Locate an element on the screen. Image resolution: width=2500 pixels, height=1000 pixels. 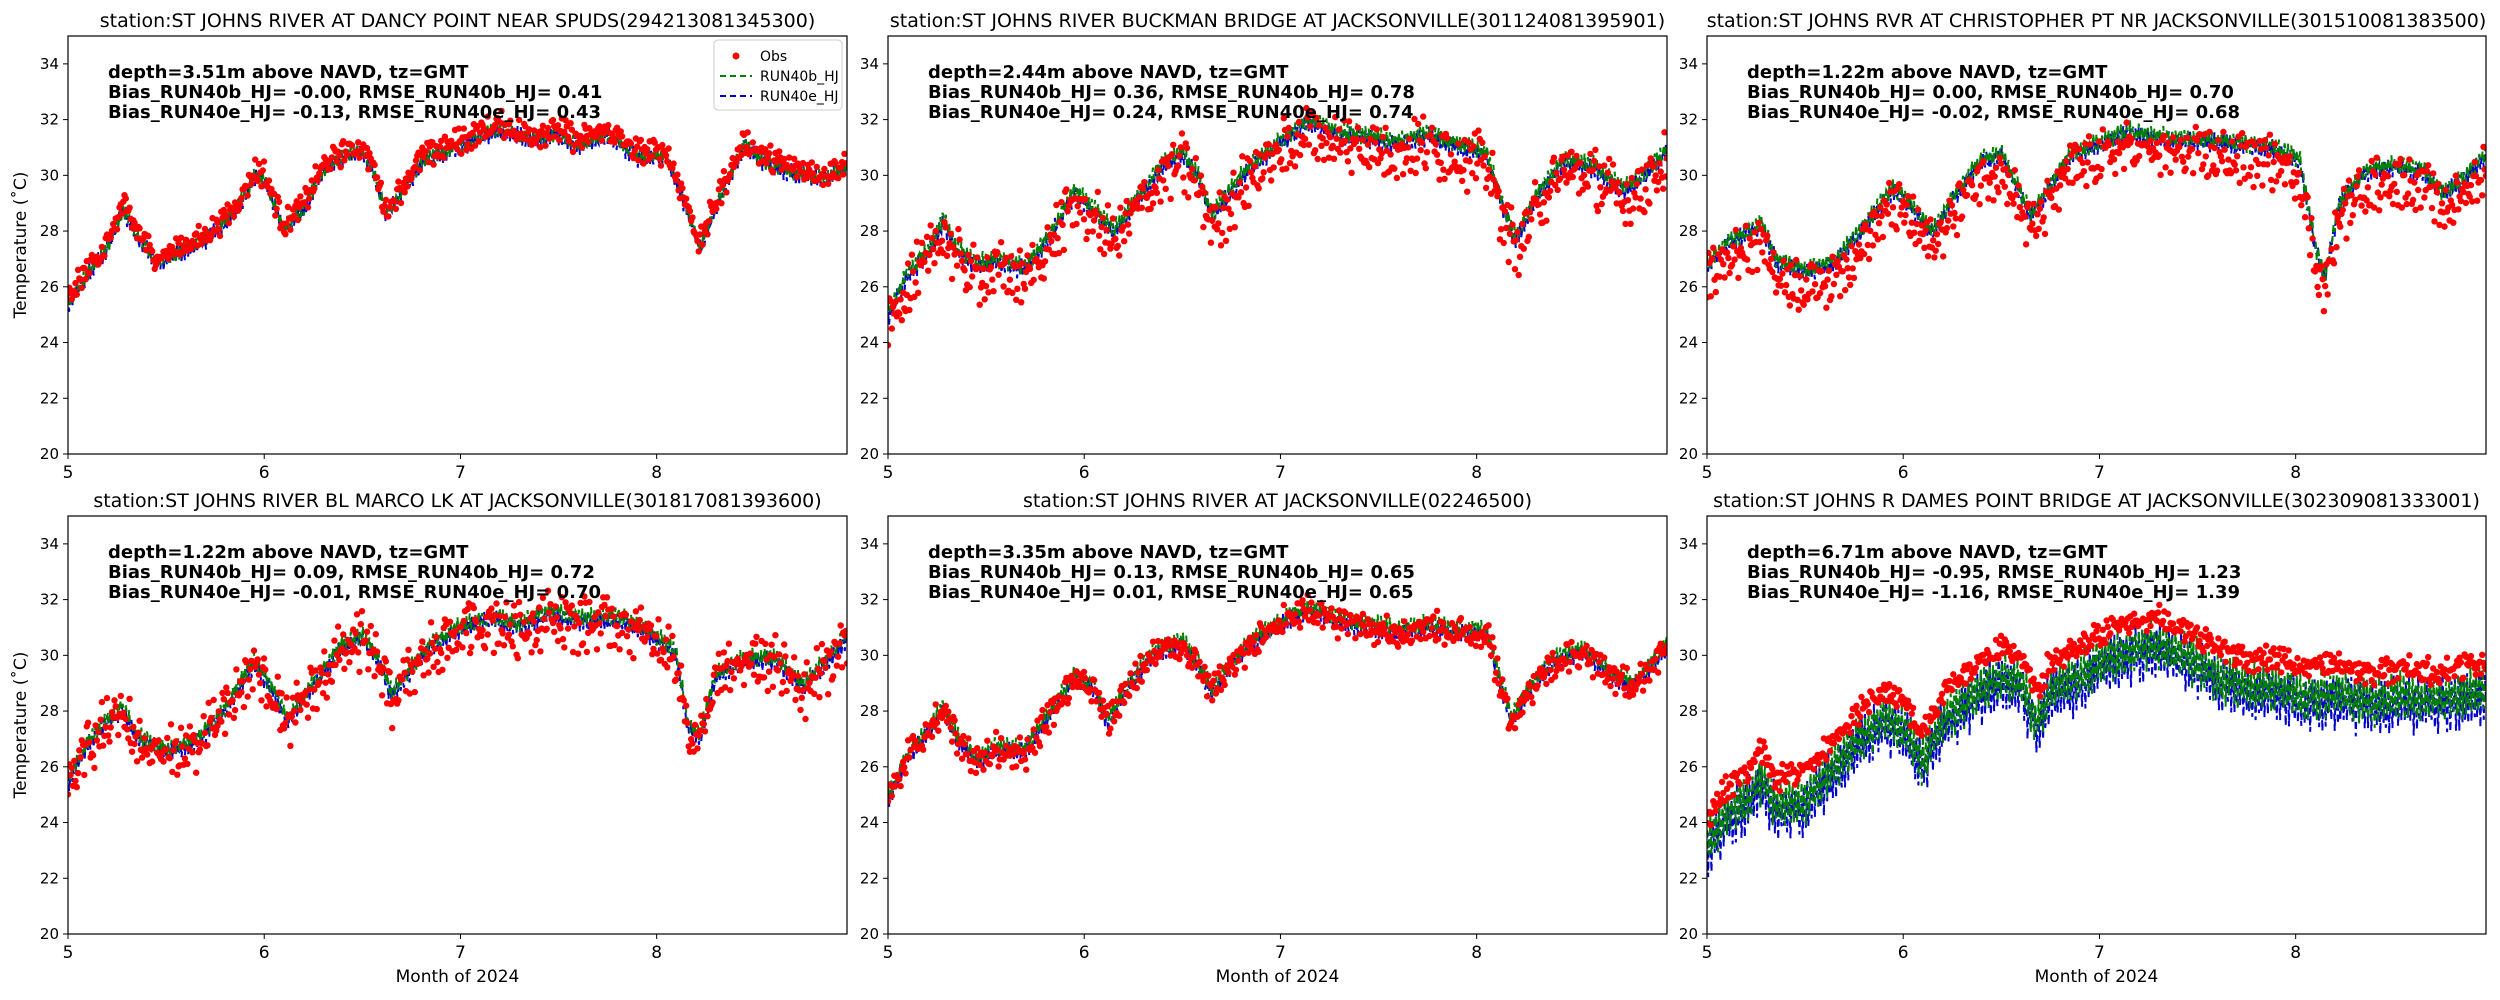
x-axis-label: Month of 2024 is located at coordinates (2097, 977).